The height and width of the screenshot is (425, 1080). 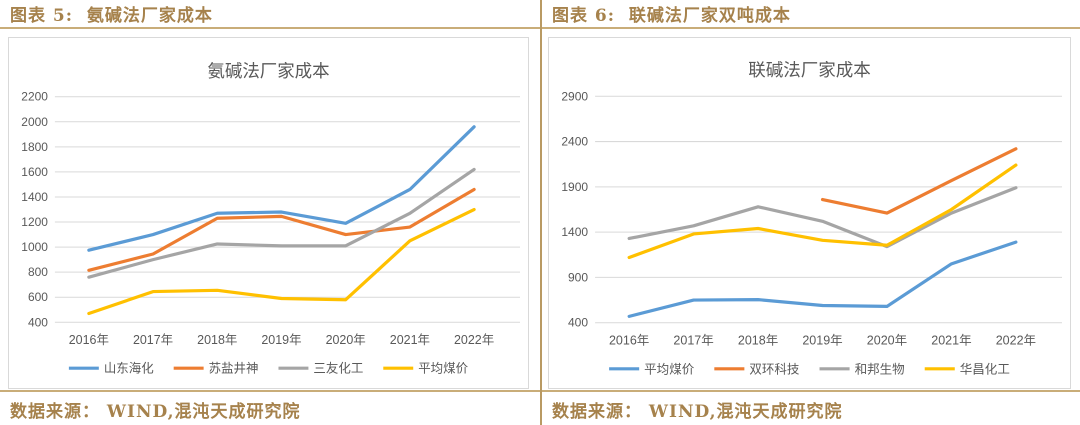 I want to click on y-axis-tick-label: 600, so click(x=38, y=297).